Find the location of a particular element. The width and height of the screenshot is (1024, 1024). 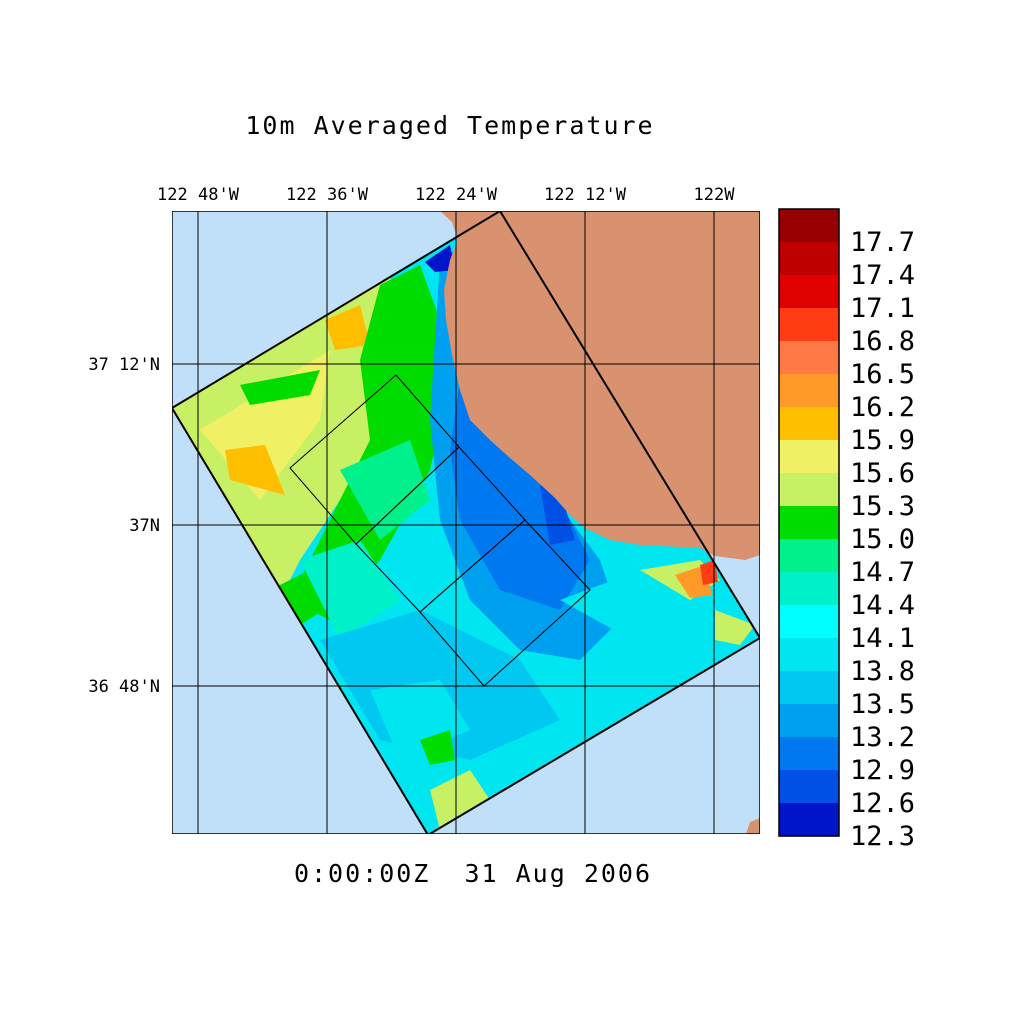

lon-label: 122 36'W is located at coordinates (327, 195).